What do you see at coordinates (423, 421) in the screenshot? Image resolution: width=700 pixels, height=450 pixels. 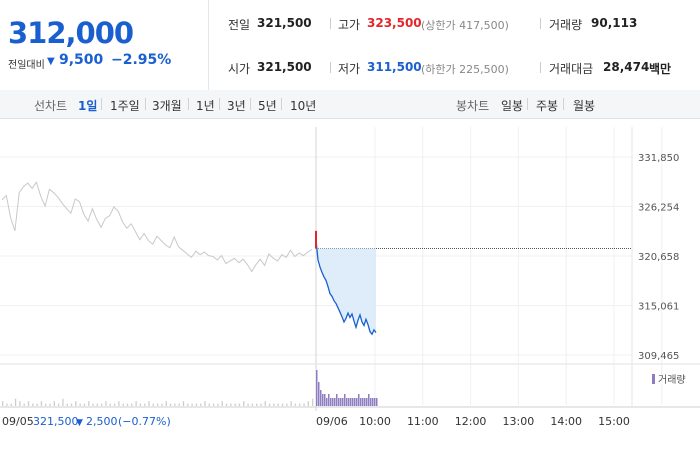 I see `x-tick-label: 11:00` at bounding box center [423, 421].